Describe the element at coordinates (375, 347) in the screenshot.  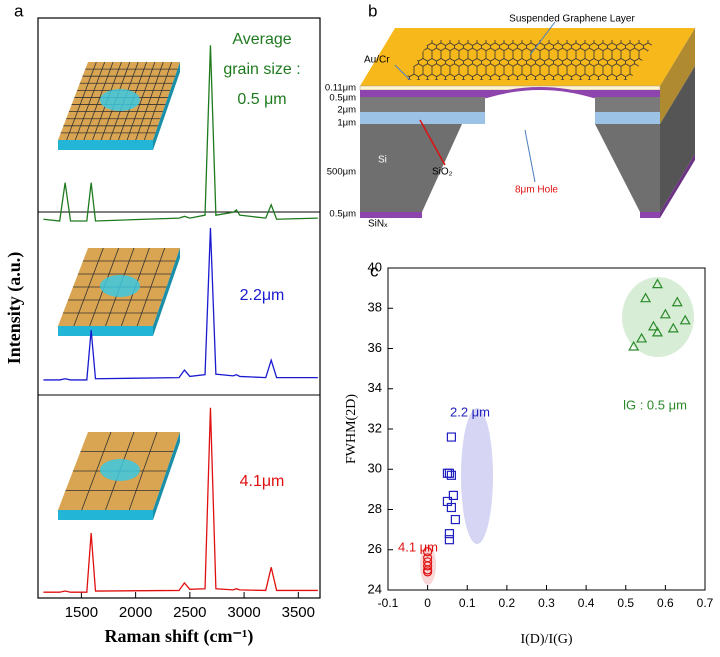
I see `y-tick-label: 36` at that location.